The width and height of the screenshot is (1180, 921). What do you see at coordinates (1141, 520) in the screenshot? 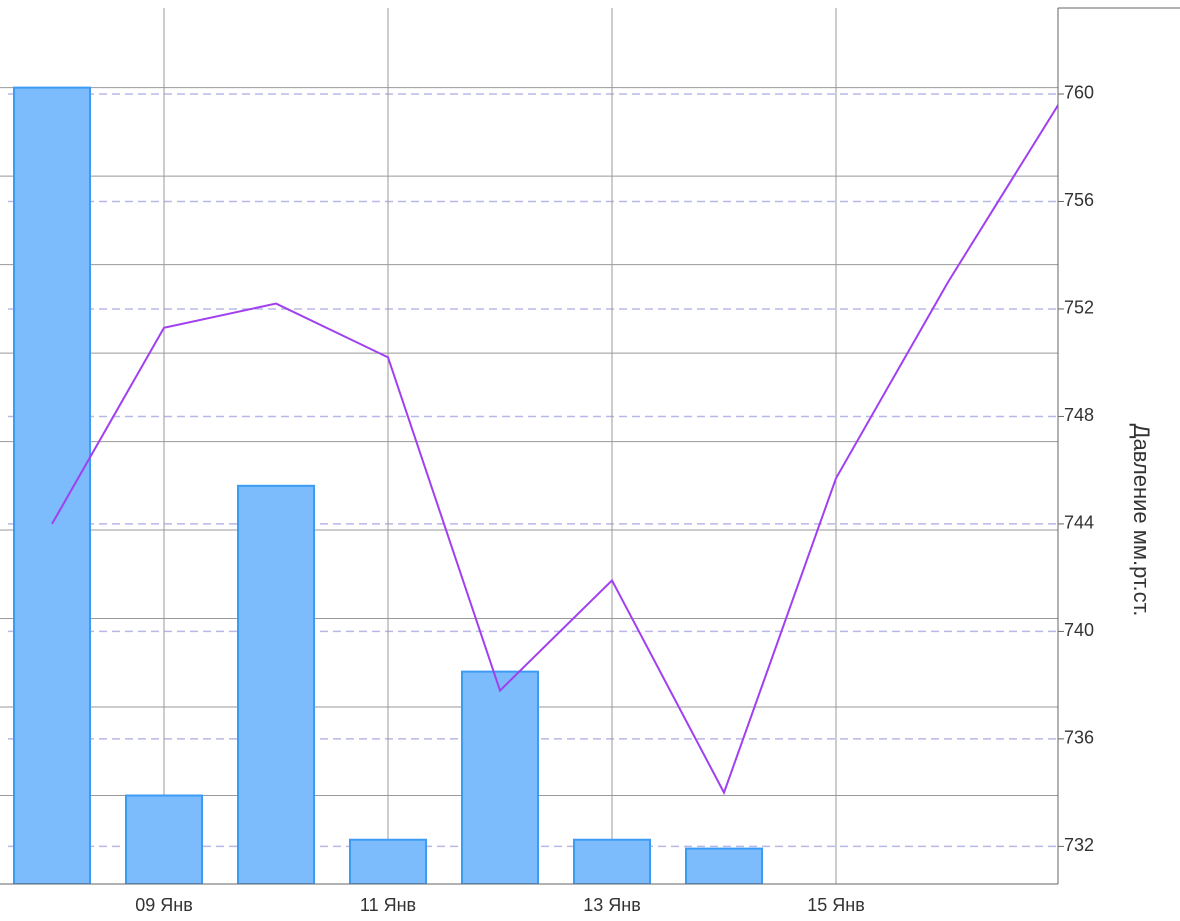
I see `y2-axis-label: Давление мм.рт.ст.` at bounding box center [1141, 520].